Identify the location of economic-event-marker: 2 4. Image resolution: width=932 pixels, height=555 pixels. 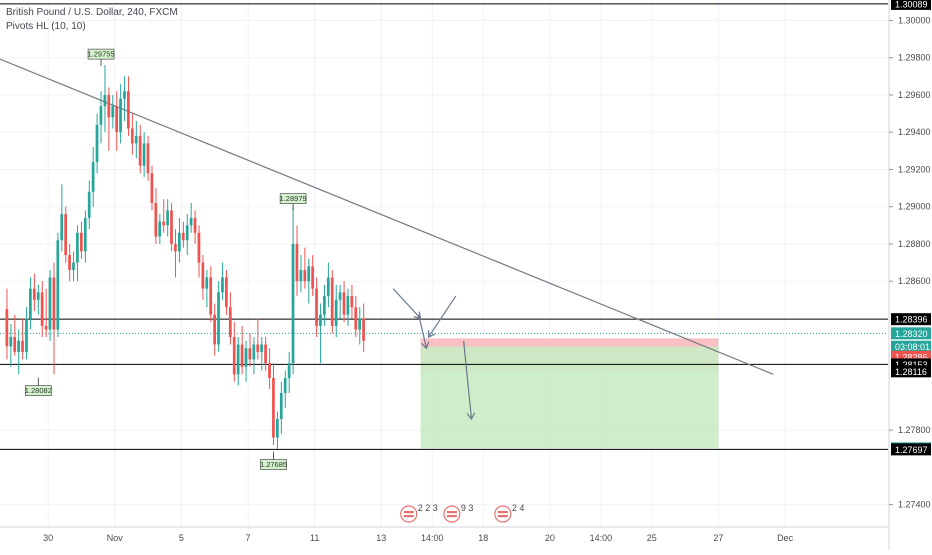
(509, 513).